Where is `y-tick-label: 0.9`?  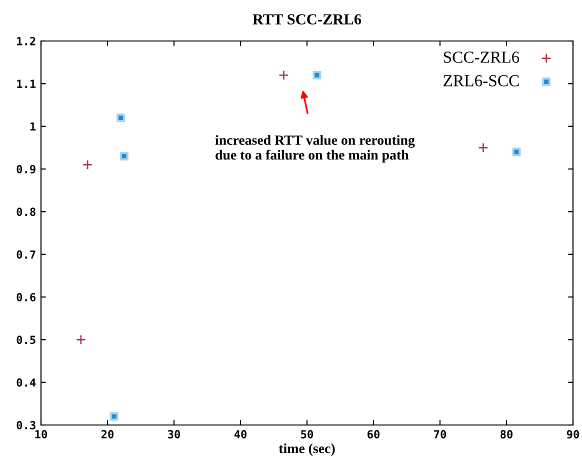 y-tick-label: 0.9 is located at coordinates (26, 169).